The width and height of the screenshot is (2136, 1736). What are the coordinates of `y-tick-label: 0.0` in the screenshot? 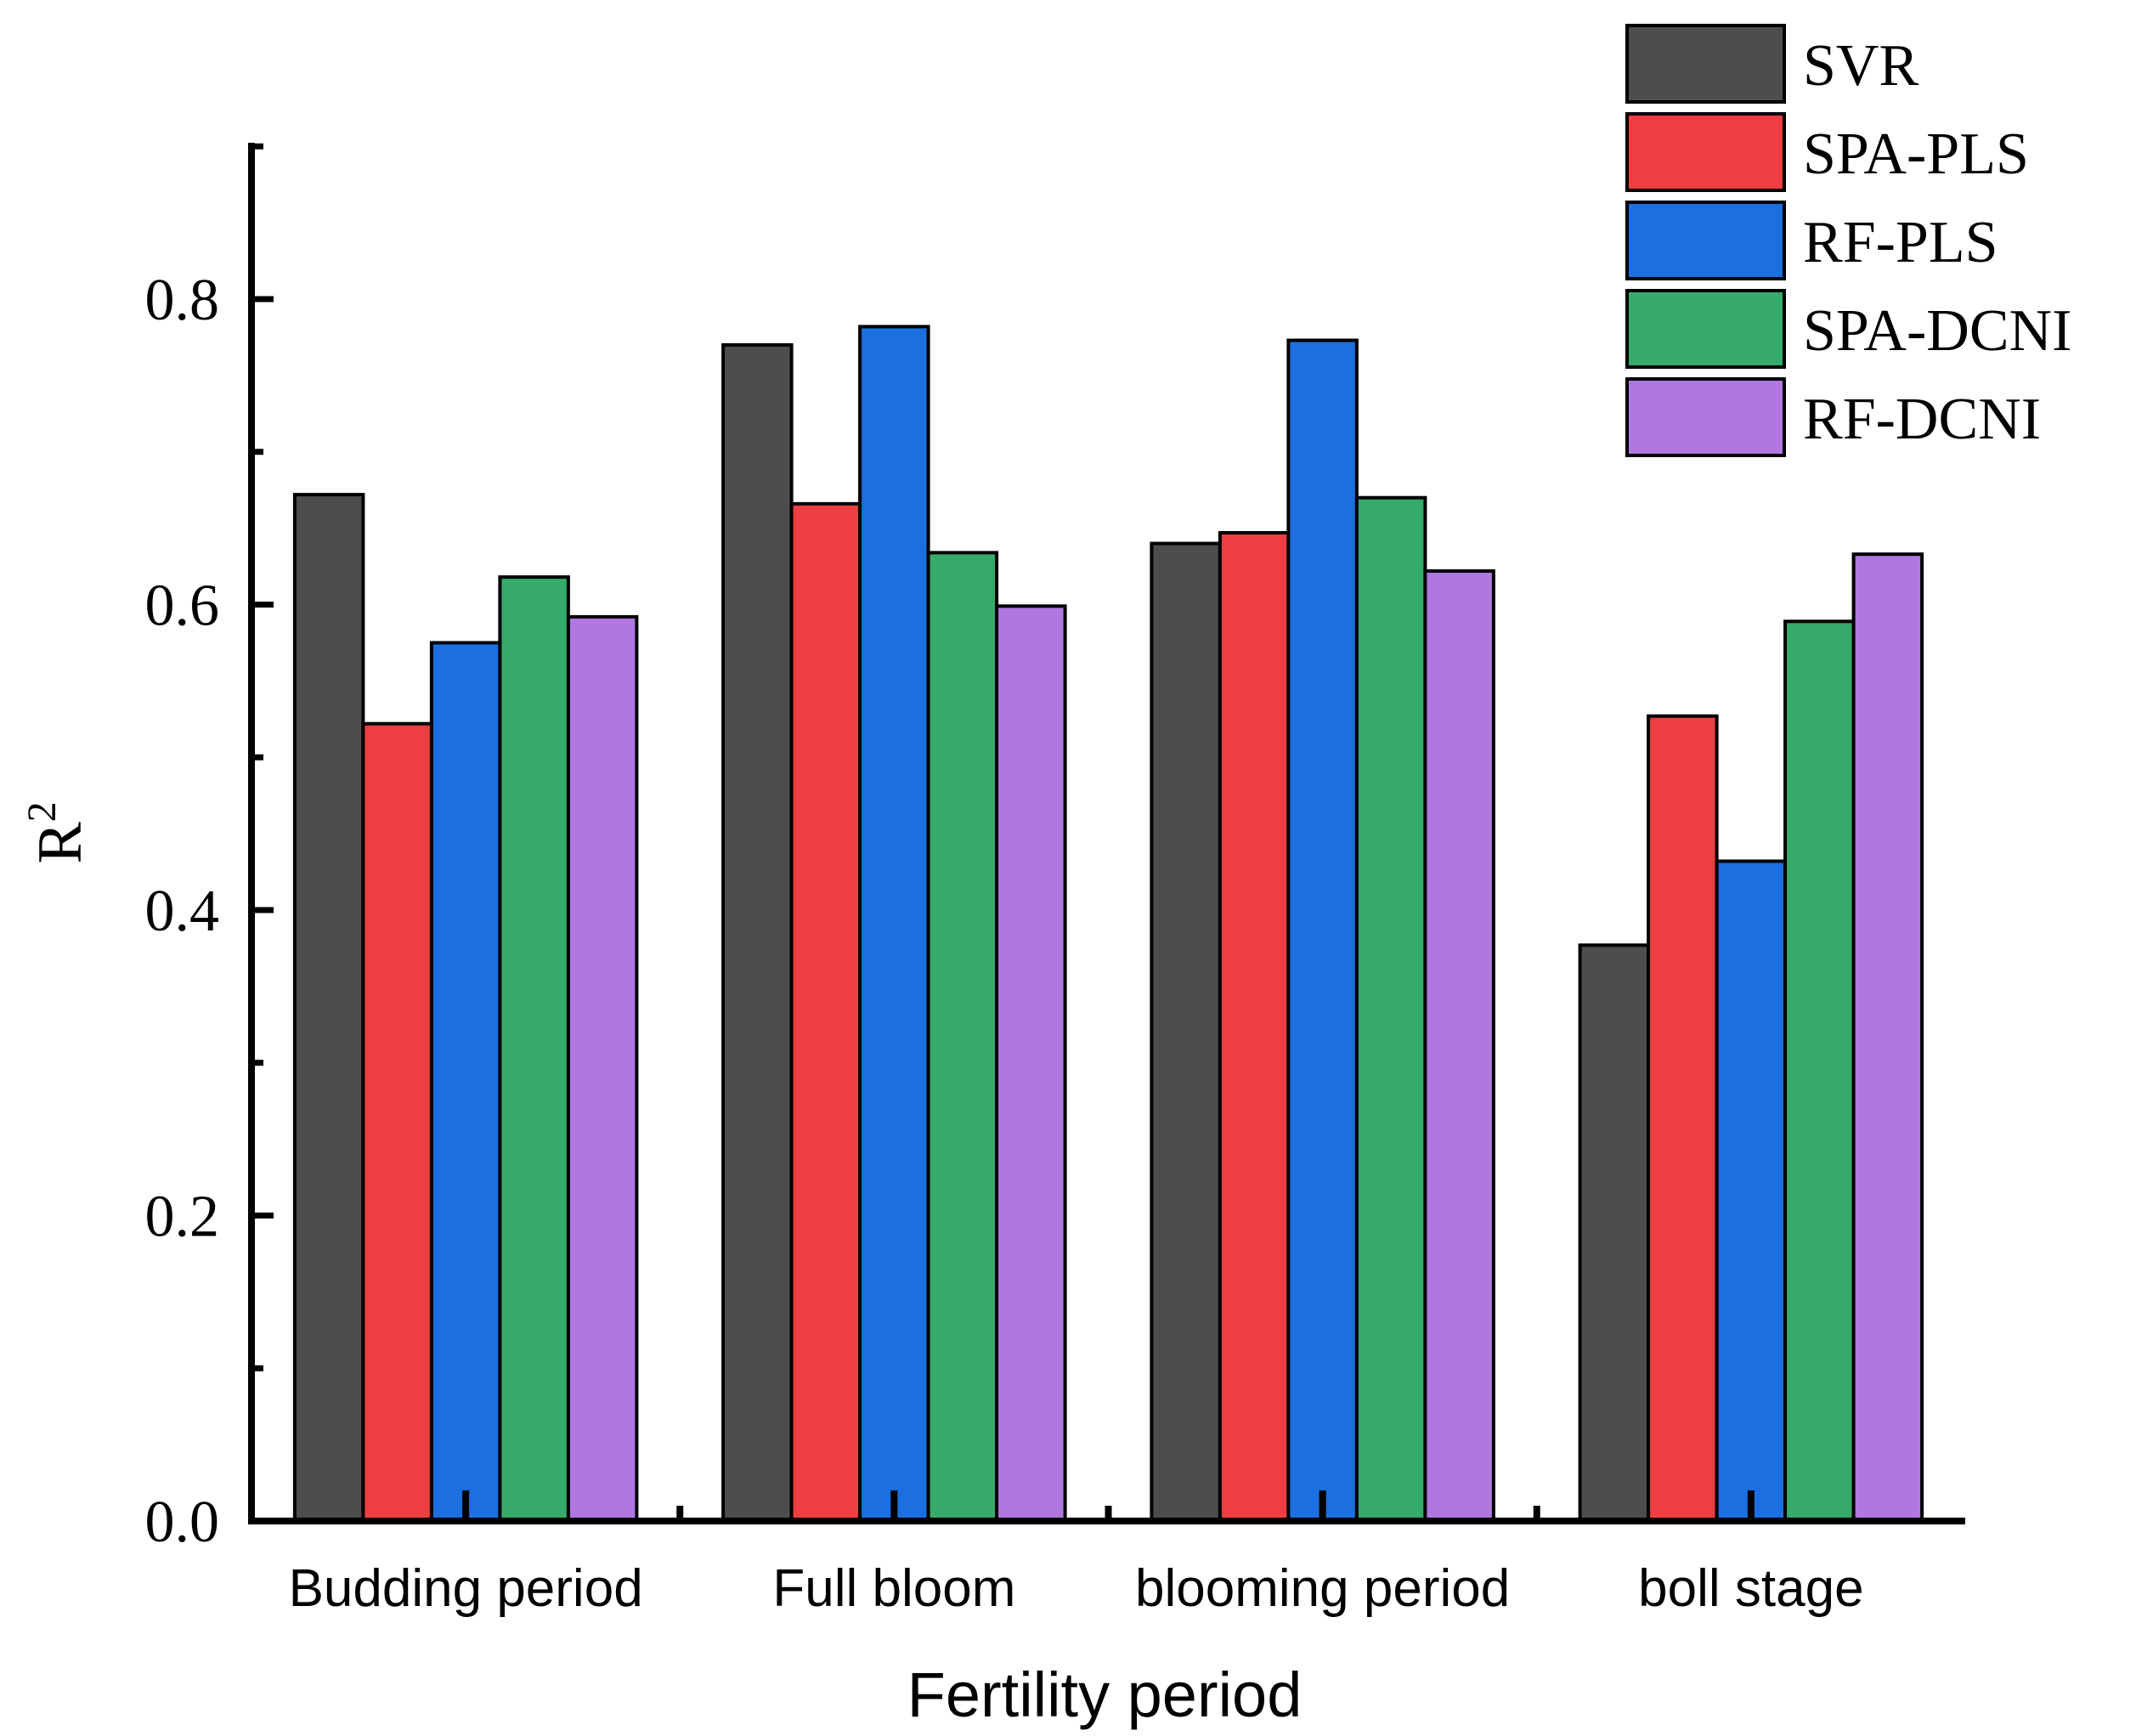 It's located at (182, 1523).